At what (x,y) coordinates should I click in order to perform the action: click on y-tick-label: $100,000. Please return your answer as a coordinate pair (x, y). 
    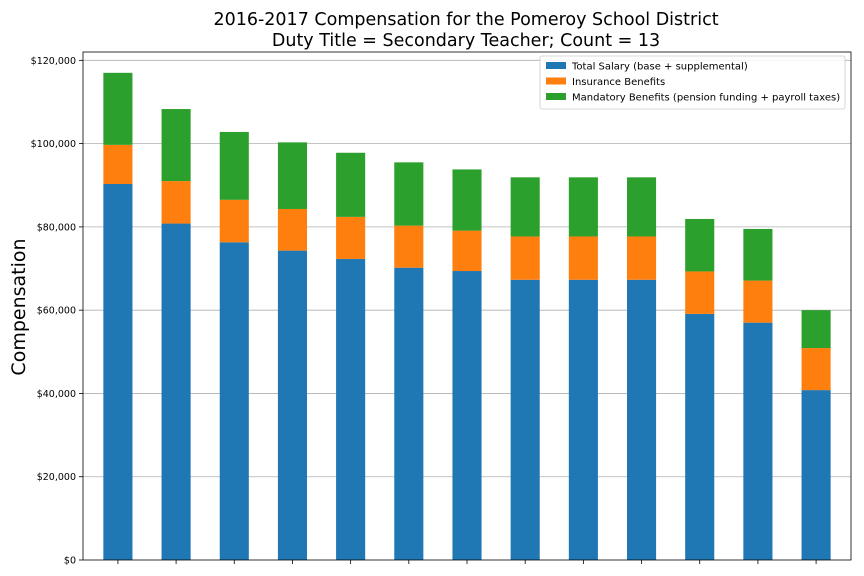
    Looking at the image, I should click on (53, 144).